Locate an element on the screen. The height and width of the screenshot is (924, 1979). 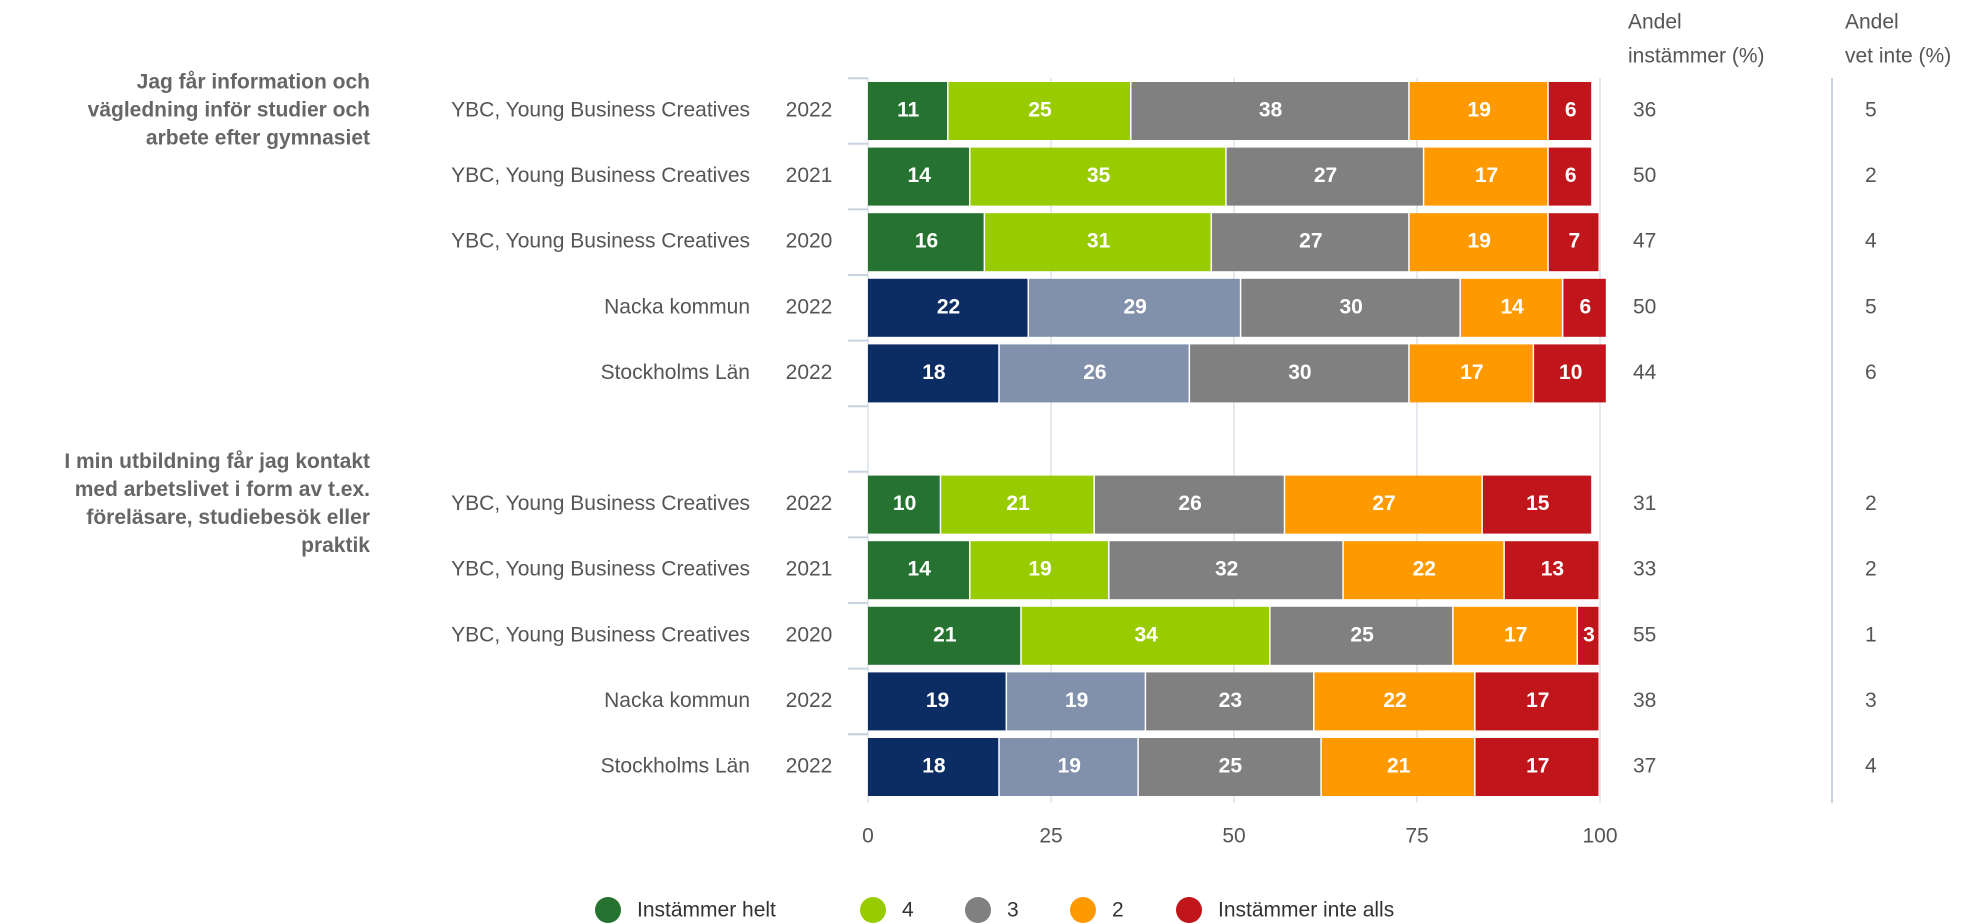
segment-label: 16 is located at coordinates (926, 241).